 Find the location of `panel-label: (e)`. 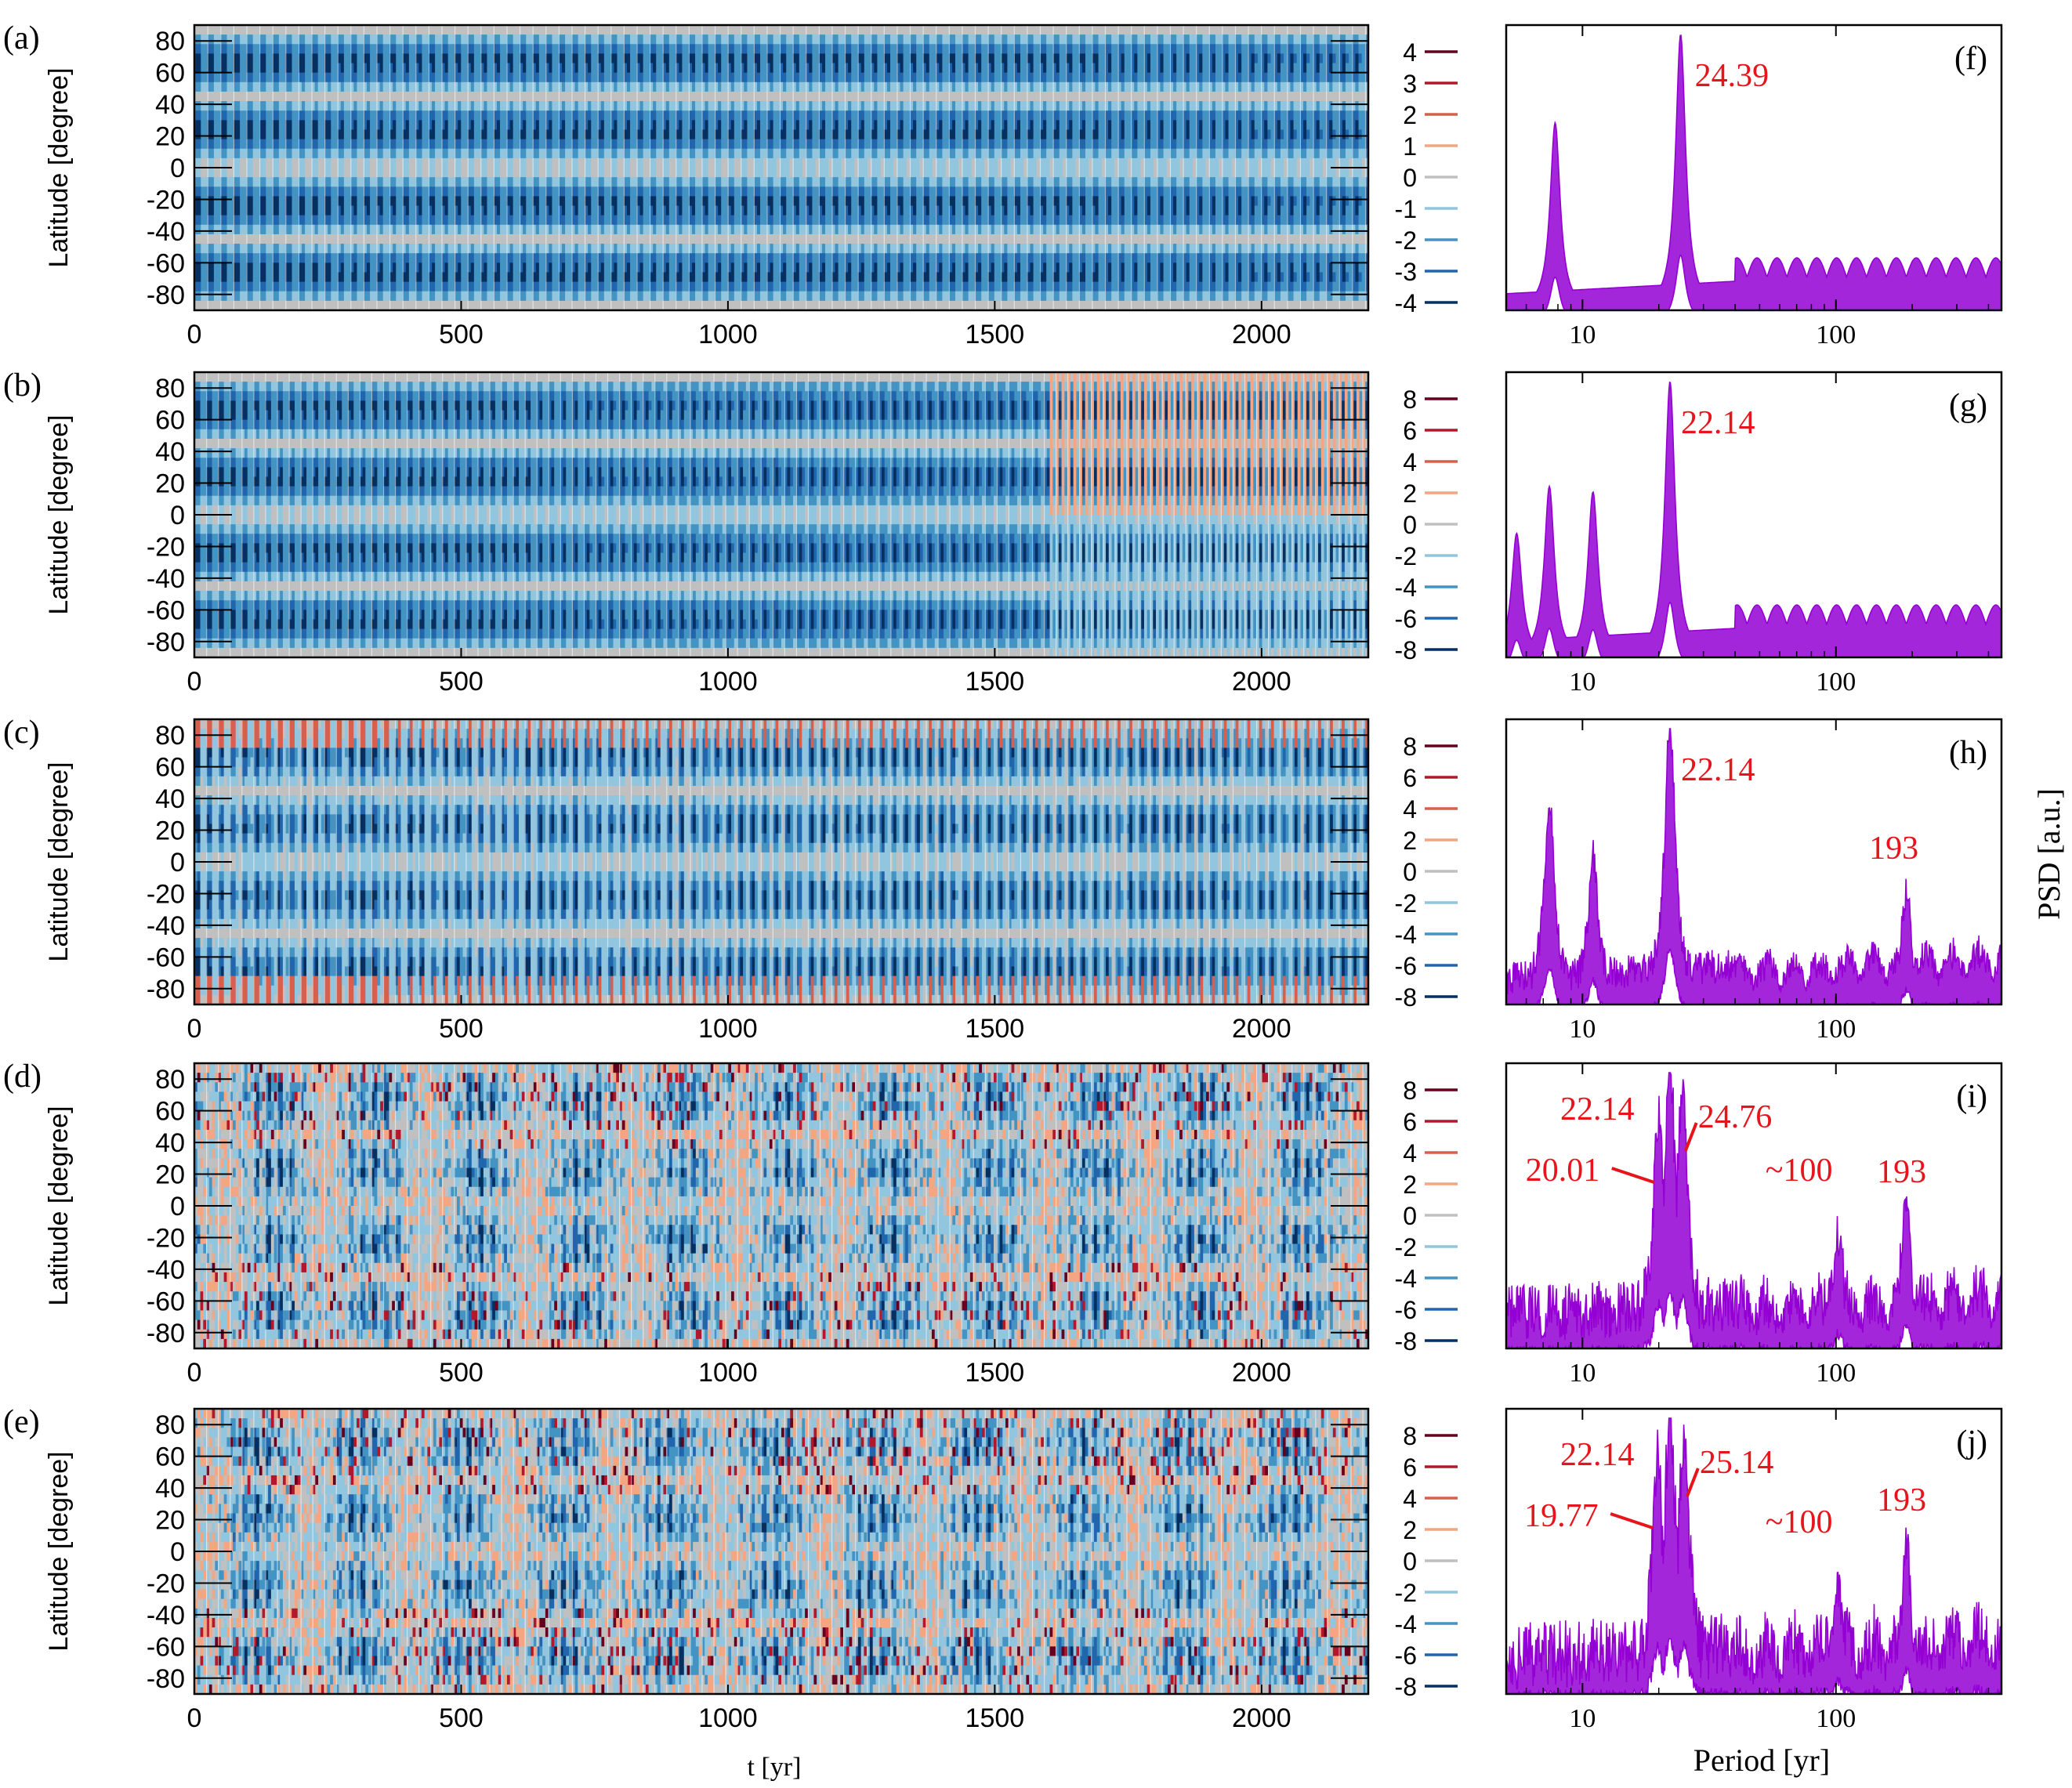

panel-label: (e) is located at coordinates (21, 1422).